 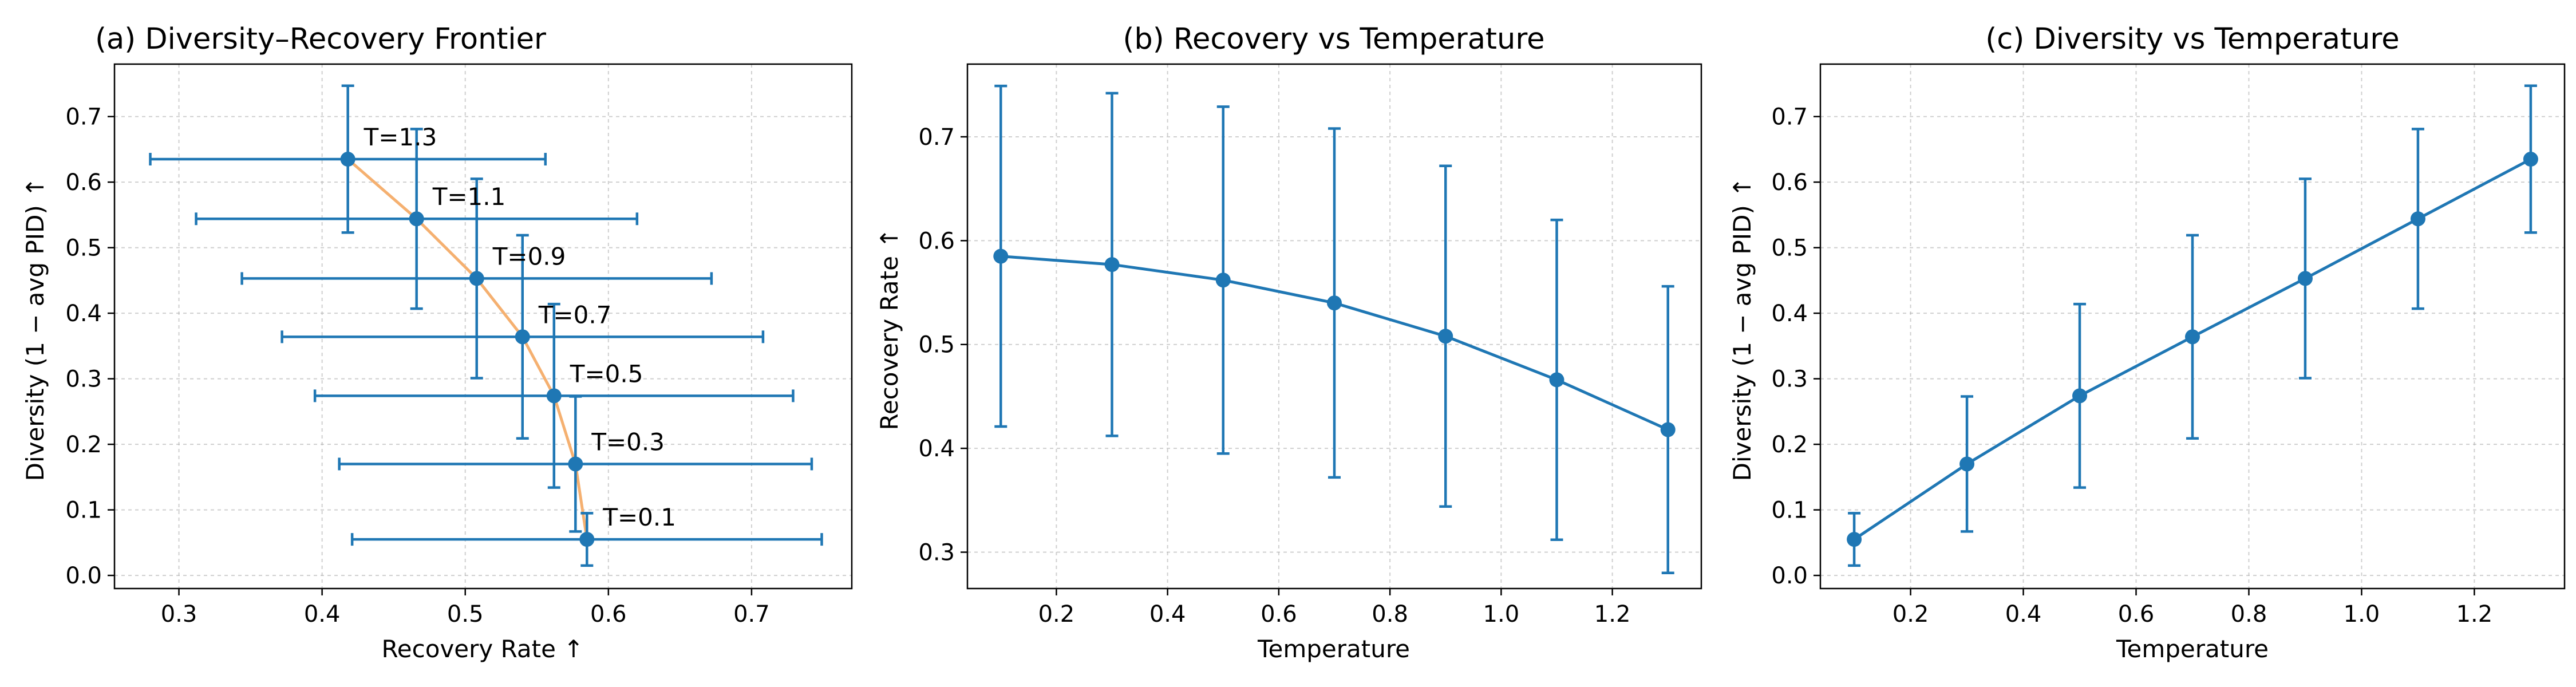 I want to click on point-annotation: T=0.5, so click(x=606, y=374).